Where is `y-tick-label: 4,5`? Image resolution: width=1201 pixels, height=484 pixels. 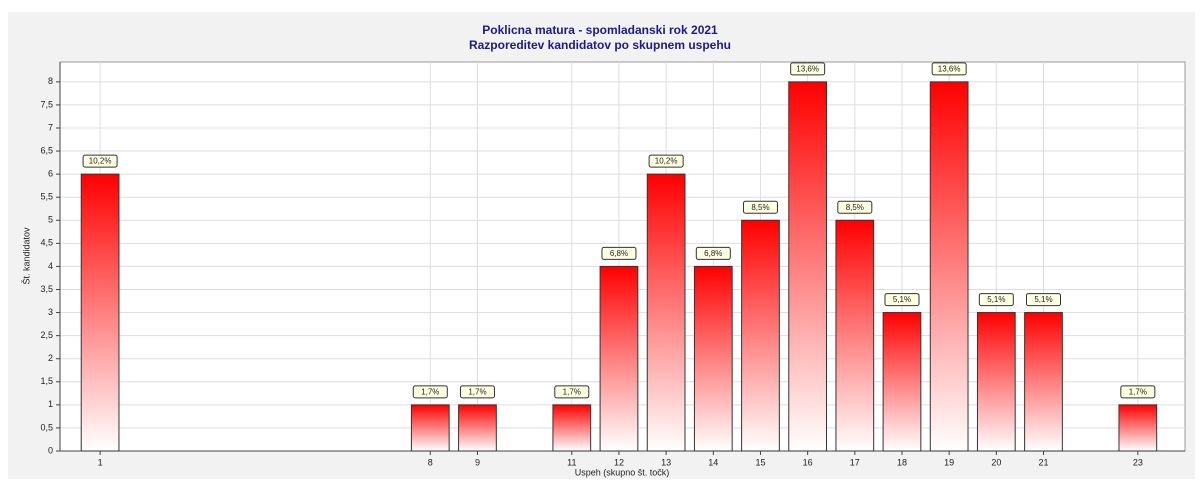
y-tick-label: 4,5 is located at coordinates (46, 243).